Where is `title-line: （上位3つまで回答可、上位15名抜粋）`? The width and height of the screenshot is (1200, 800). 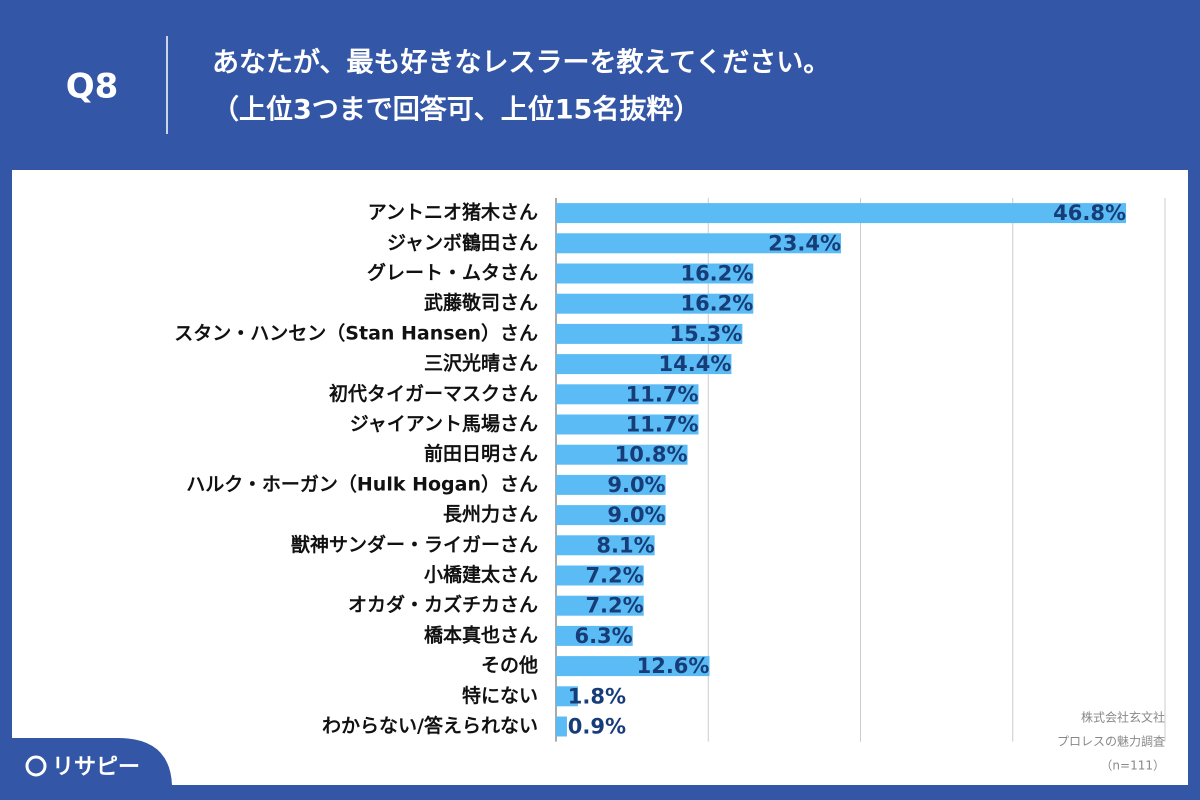
title-line: （上位3つまで回答可、上位15名抜粋） is located at coordinates (456, 110).